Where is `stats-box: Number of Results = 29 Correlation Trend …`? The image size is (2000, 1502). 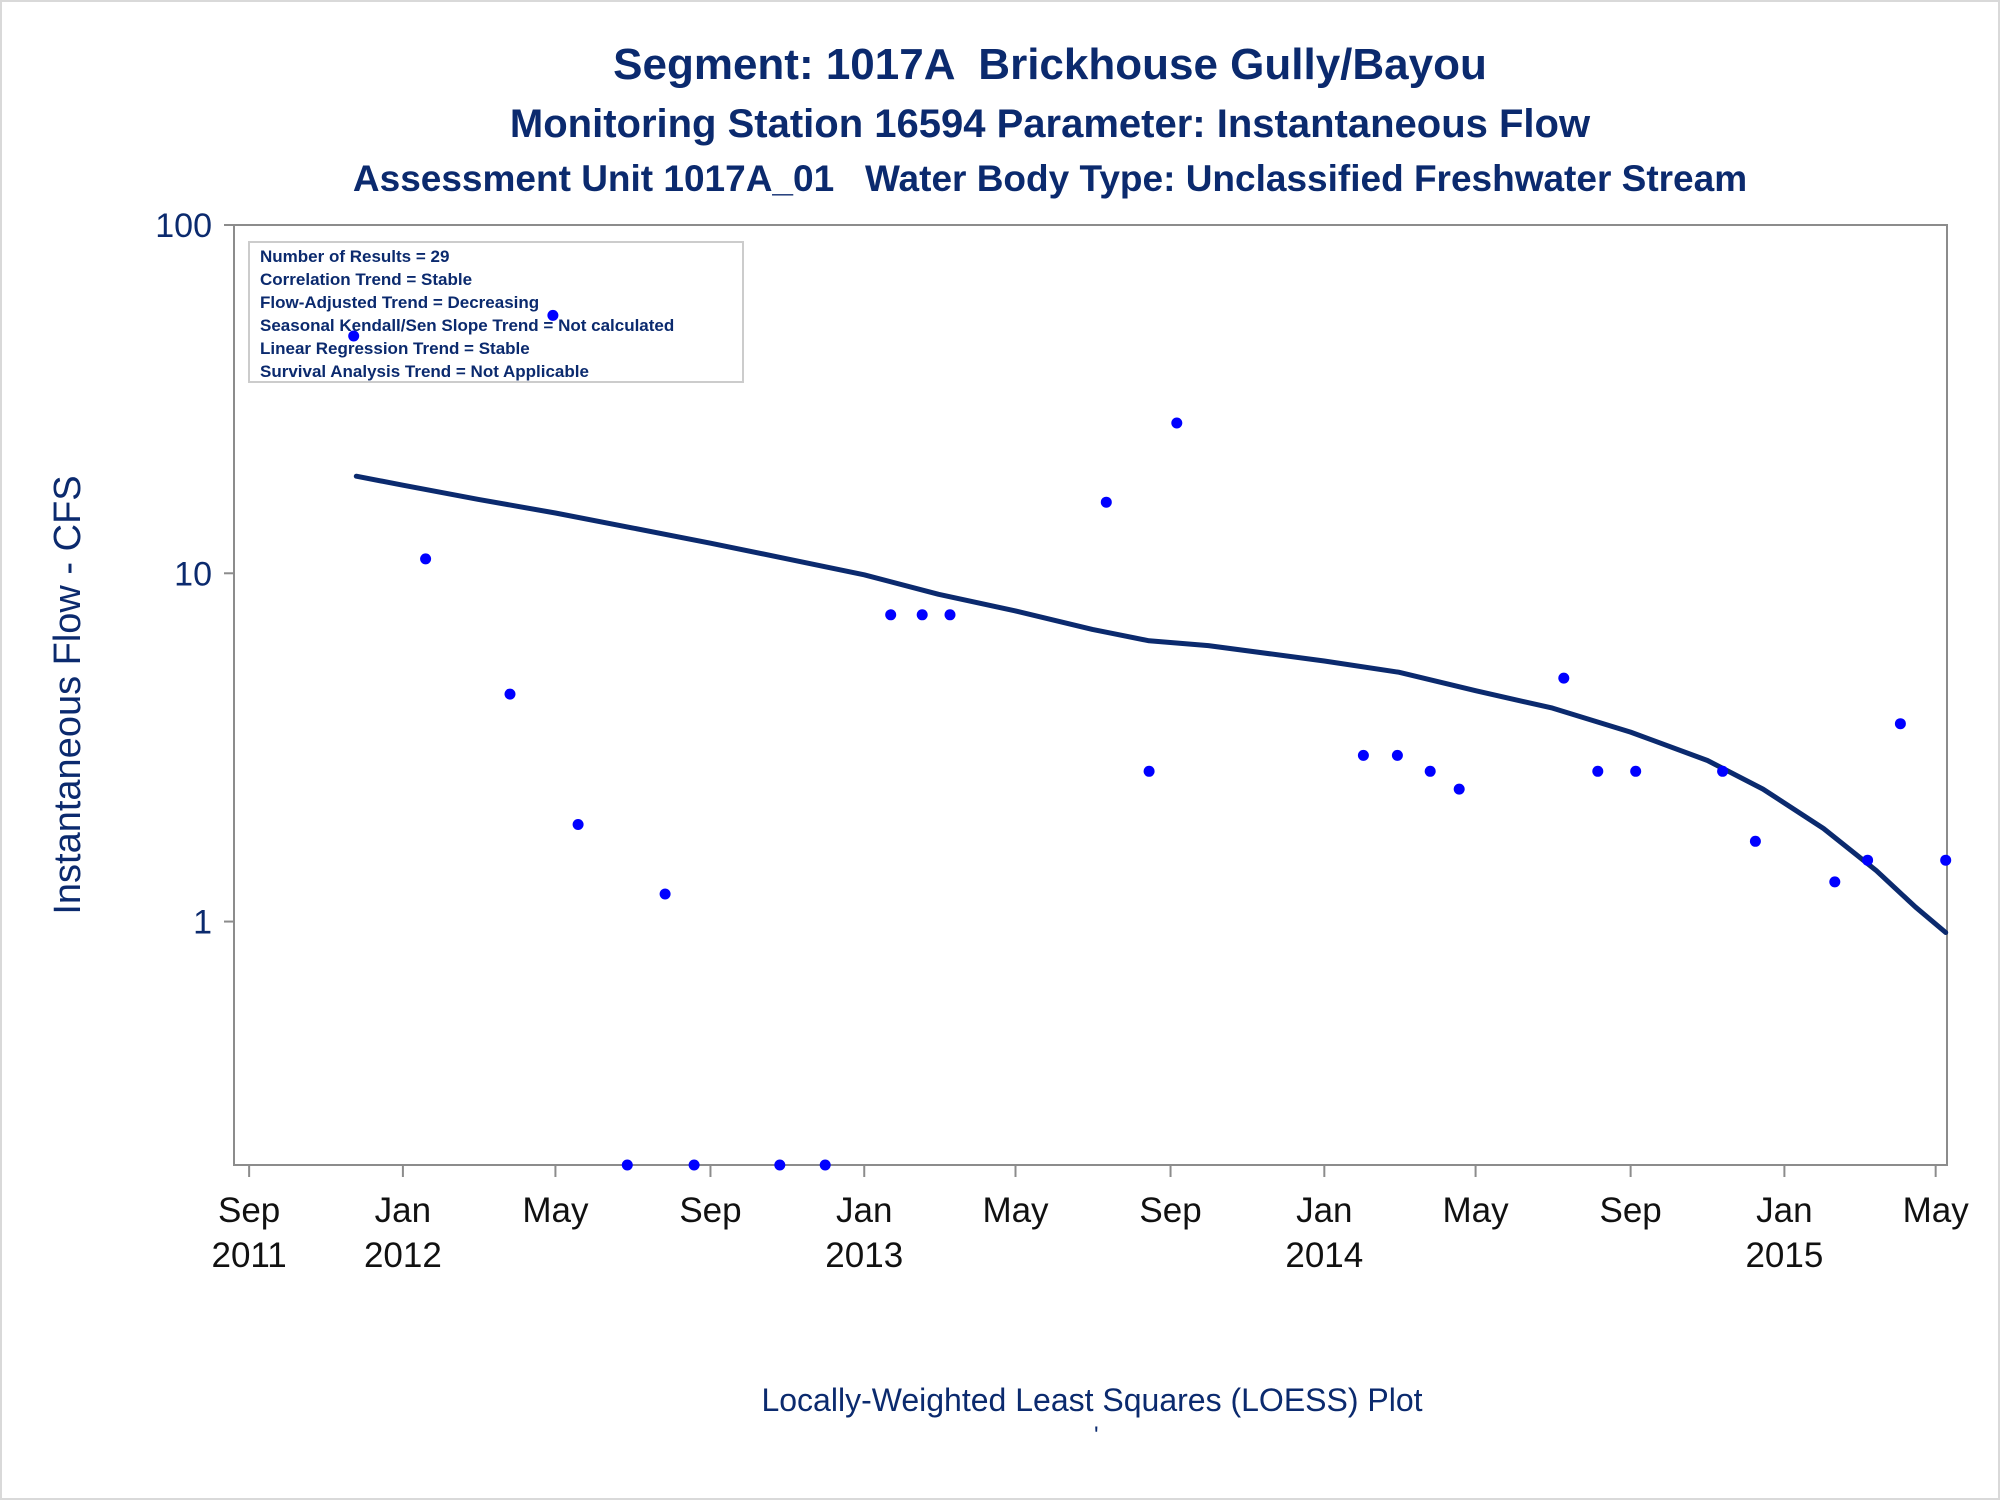 stats-box: Number of Results = 29 Correlation Trend … is located at coordinates (496, 312).